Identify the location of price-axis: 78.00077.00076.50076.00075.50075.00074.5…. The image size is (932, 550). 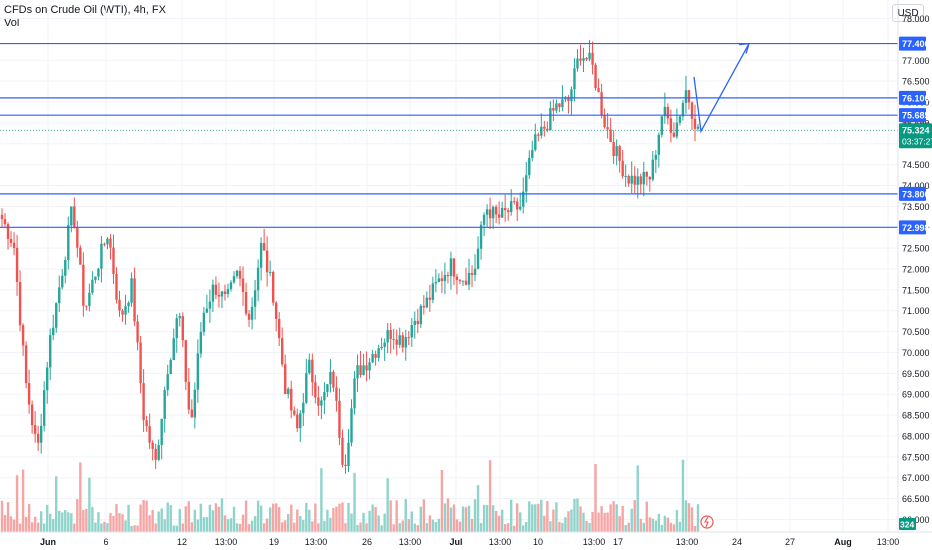
(916, 269).